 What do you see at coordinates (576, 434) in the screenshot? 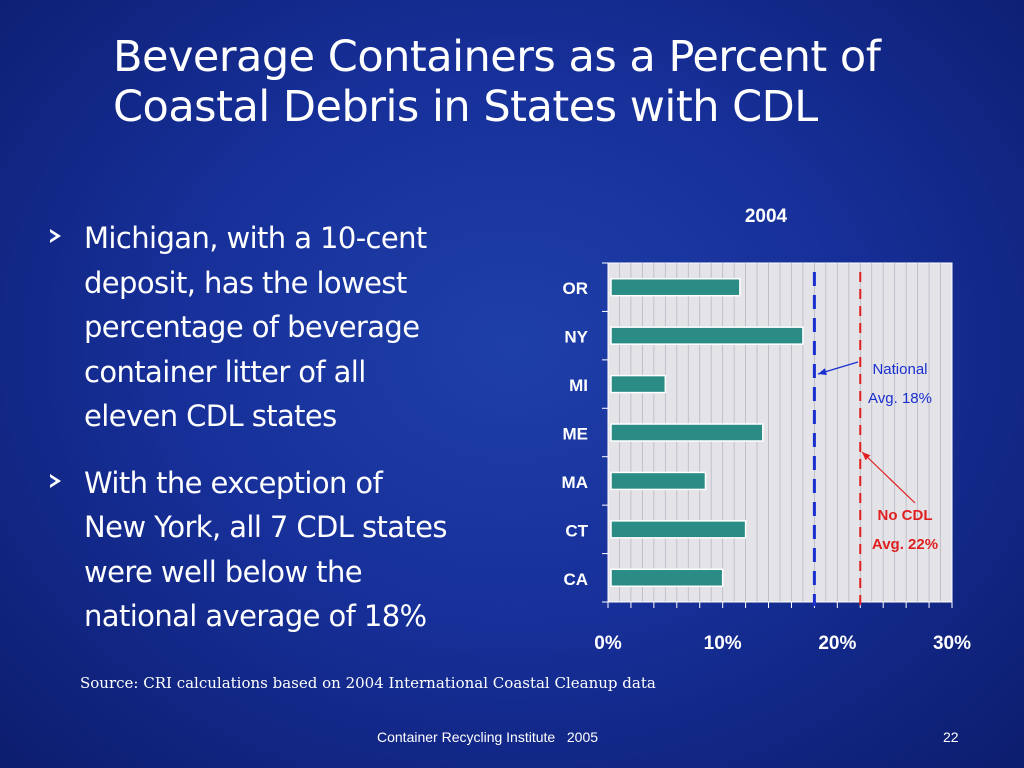
I see `category-label: ME` at bounding box center [576, 434].